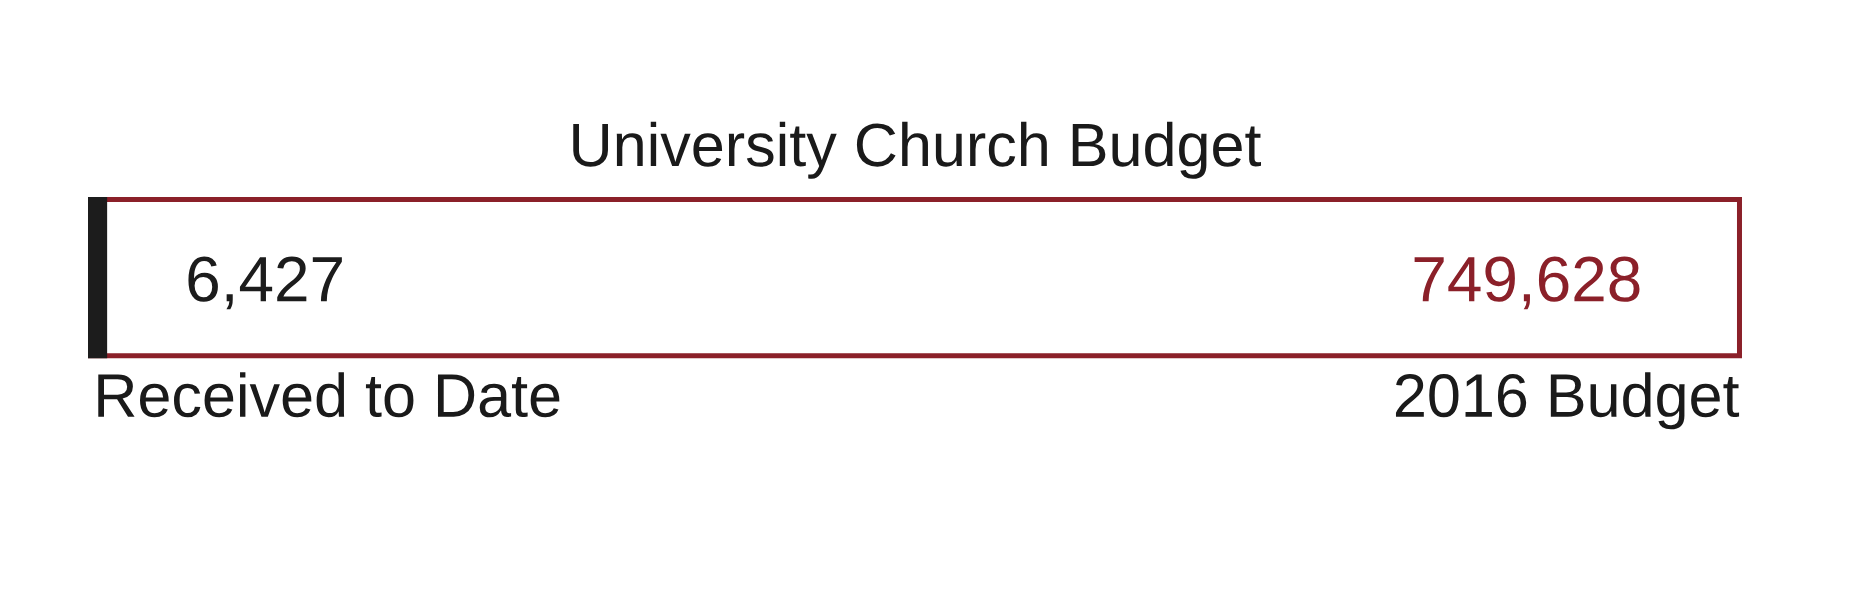  I want to click on series-label: 2016 Budget, so click(1567, 401).